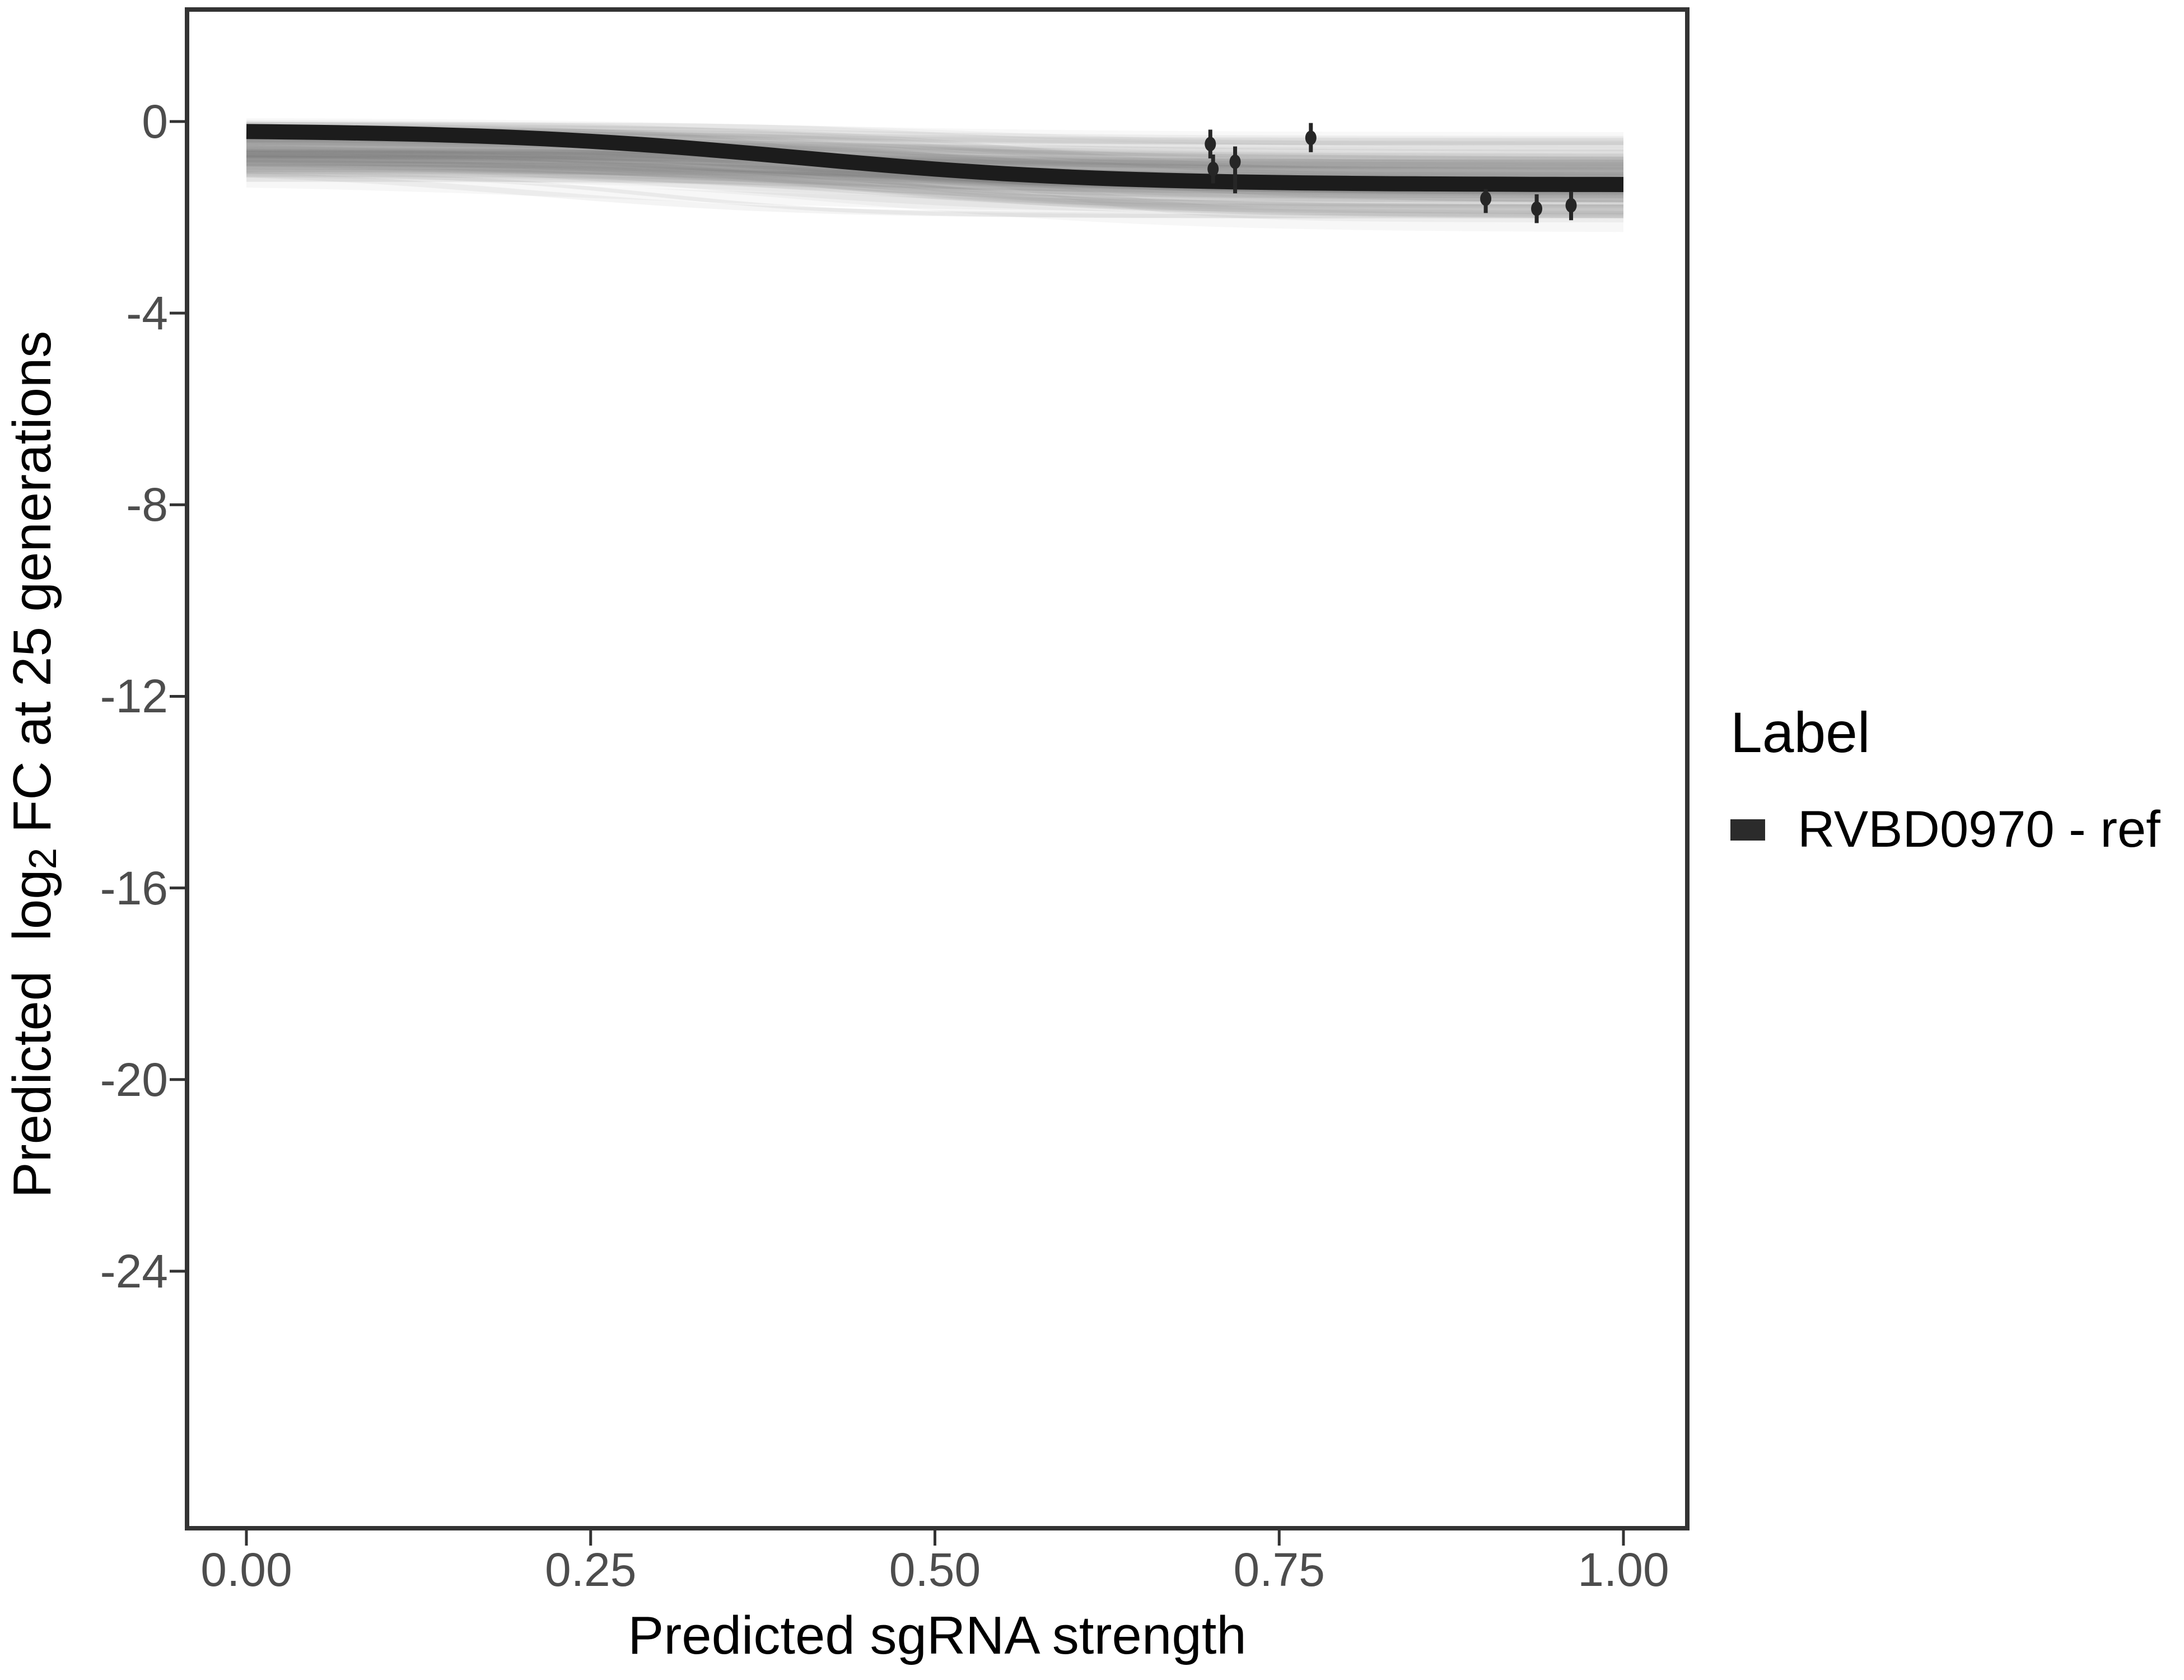  I want to click on pointrange-markers, so click(1391, 173).